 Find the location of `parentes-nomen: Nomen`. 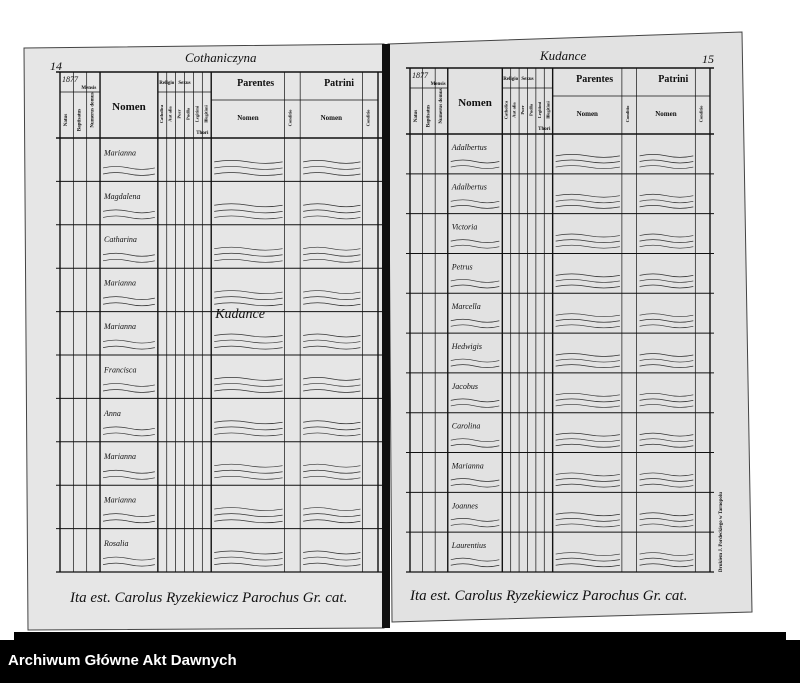

parentes-nomen: Nomen is located at coordinates (247, 118).